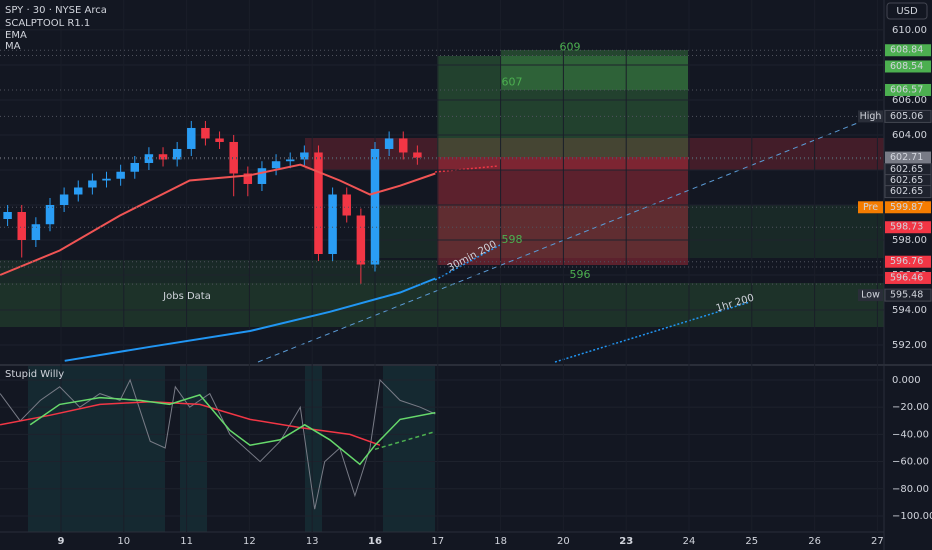 Image resolution: width=932 pixels, height=550 pixels. Describe the element at coordinates (907, 11) in the screenshot. I see `currency: USD` at that location.